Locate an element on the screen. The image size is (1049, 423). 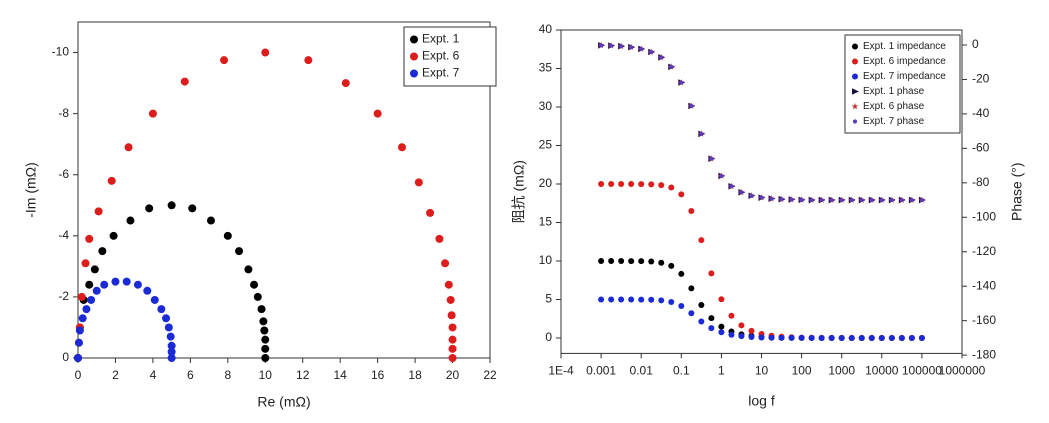
x-tick-label: 0 is located at coordinates (78, 375).